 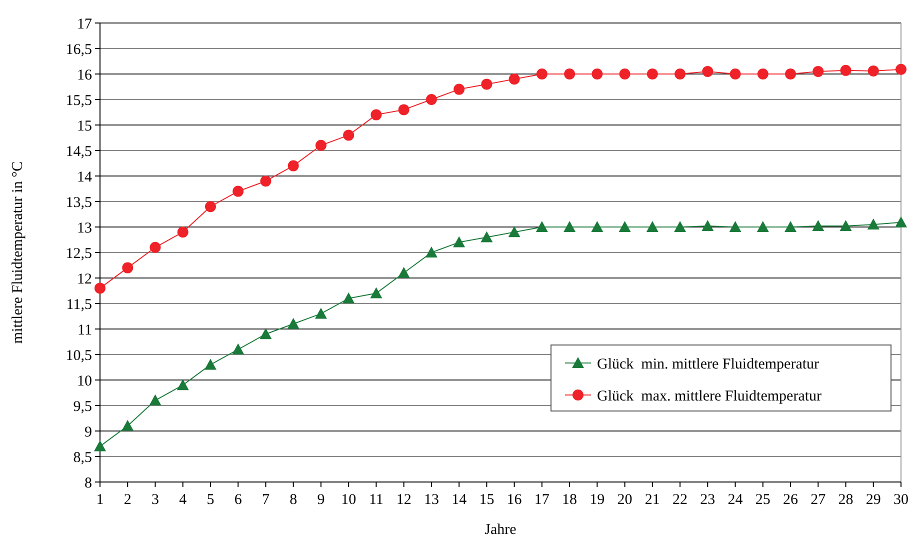 I want to click on y-tick-label: 8,5, so click(x=82, y=458).